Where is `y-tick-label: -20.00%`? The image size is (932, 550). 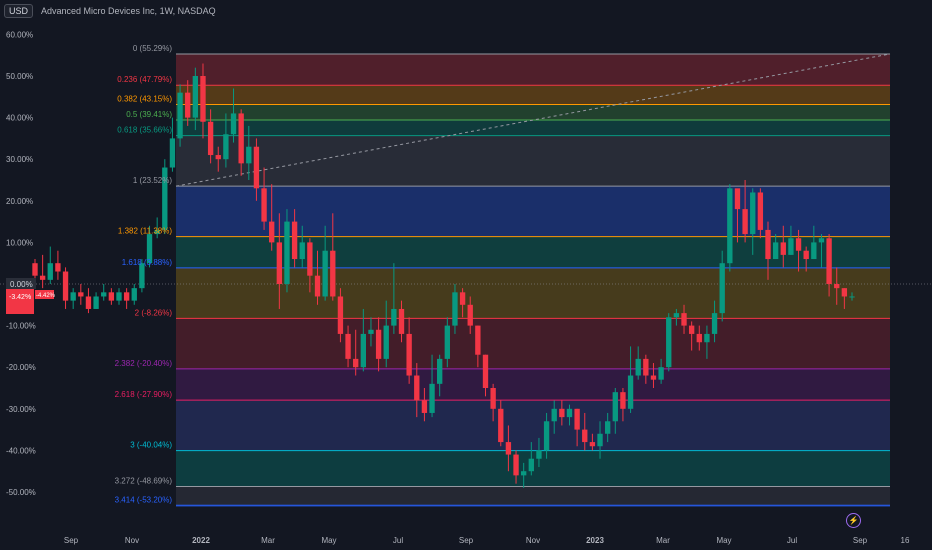 y-tick-label: -20.00% is located at coordinates (21, 367).